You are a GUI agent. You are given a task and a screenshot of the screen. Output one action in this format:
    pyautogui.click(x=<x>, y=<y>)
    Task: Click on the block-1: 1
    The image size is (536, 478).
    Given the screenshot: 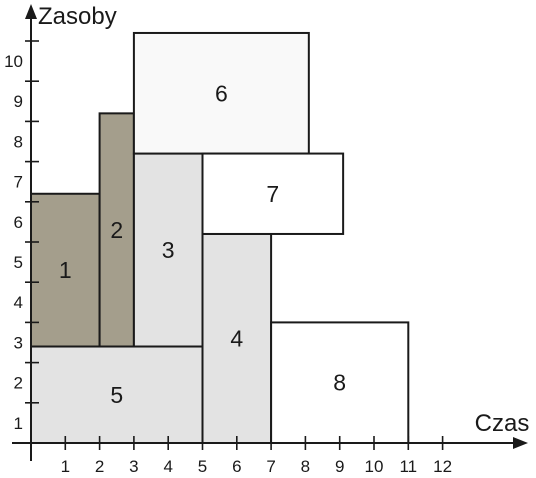 What is the action you would take?
    pyautogui.click(x=65, y=270)
    